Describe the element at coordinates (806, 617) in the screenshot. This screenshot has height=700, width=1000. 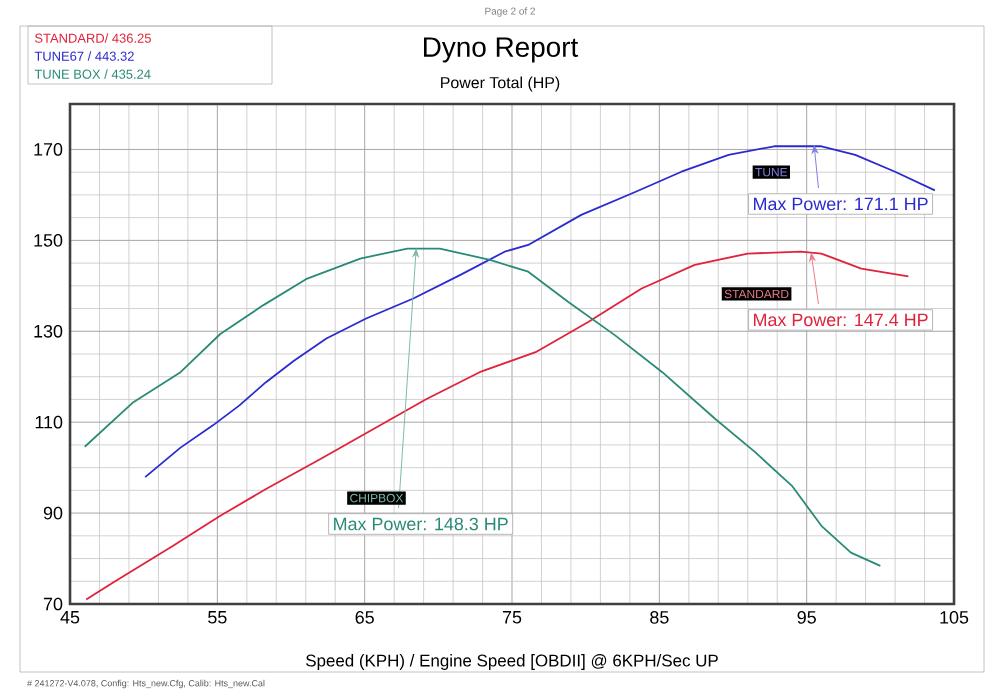
I see `x-tick-label: 95` at that location.